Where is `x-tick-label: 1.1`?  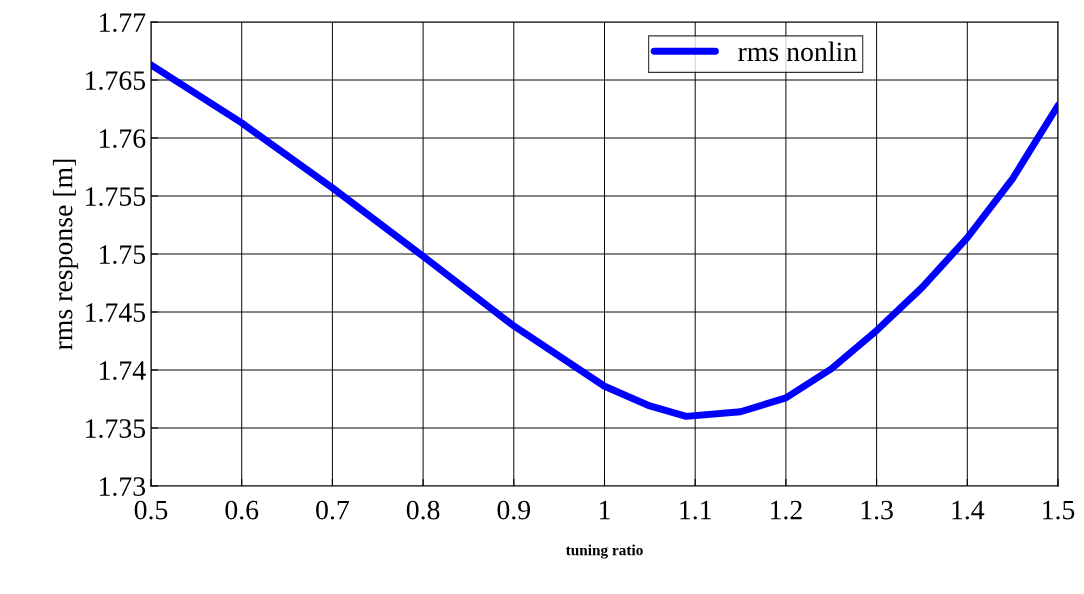
x-tick-label: 1.1 is located at coordinates (695, 510).